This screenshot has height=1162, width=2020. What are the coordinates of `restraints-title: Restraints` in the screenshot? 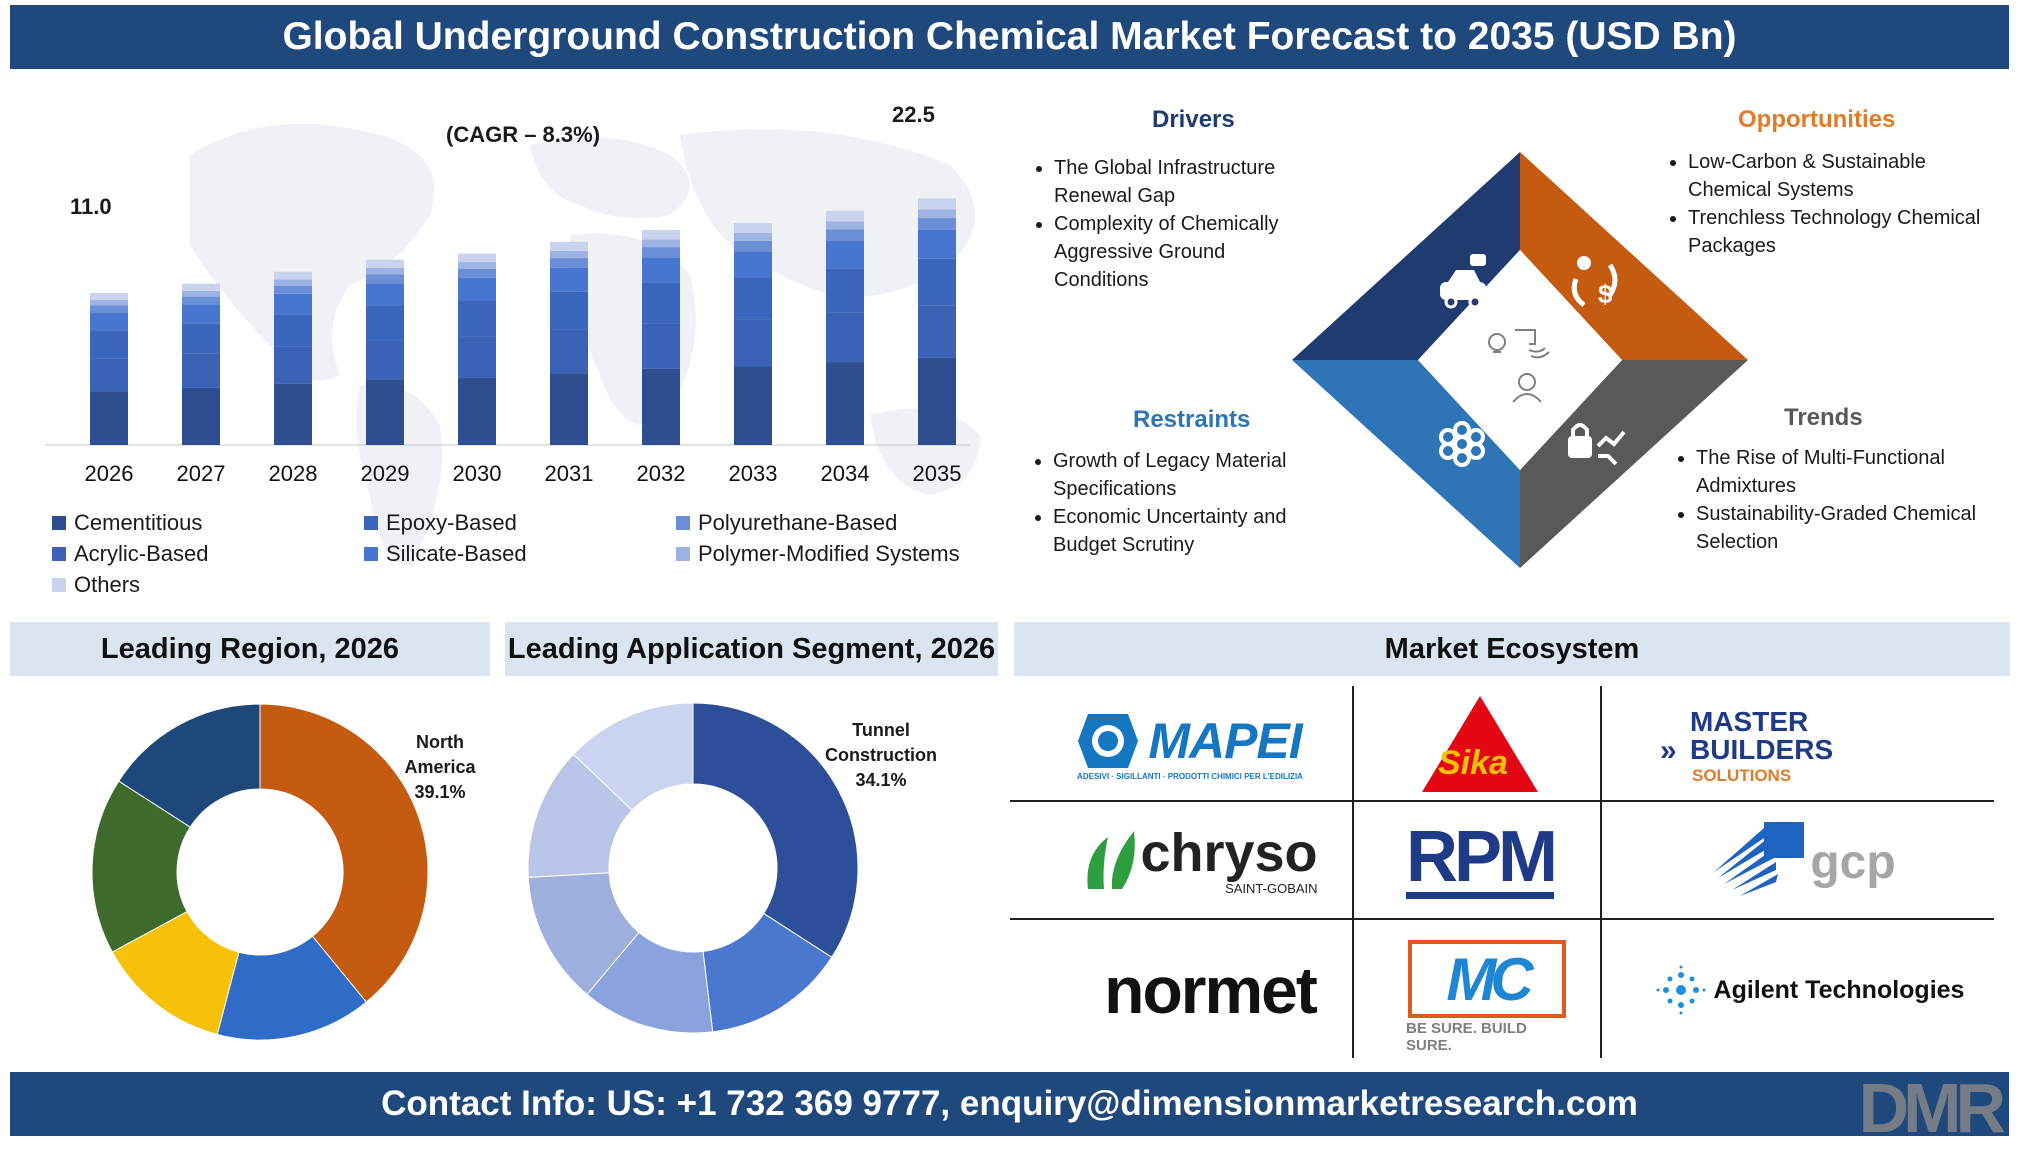 It's located at (1192, 419).